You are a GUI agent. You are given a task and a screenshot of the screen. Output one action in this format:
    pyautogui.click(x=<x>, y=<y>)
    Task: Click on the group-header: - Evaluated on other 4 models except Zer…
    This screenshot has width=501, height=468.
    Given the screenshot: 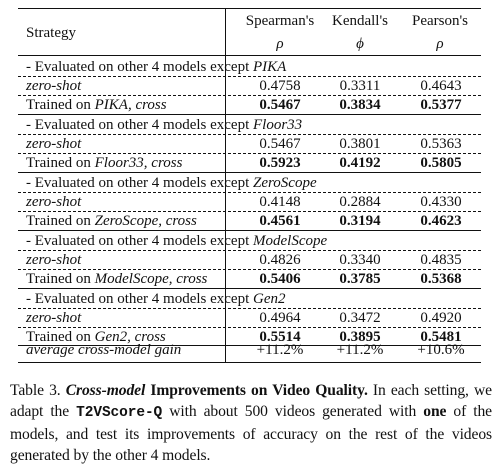 What is the action you would take?
    pyautogui.click(x=171, y=183)
    